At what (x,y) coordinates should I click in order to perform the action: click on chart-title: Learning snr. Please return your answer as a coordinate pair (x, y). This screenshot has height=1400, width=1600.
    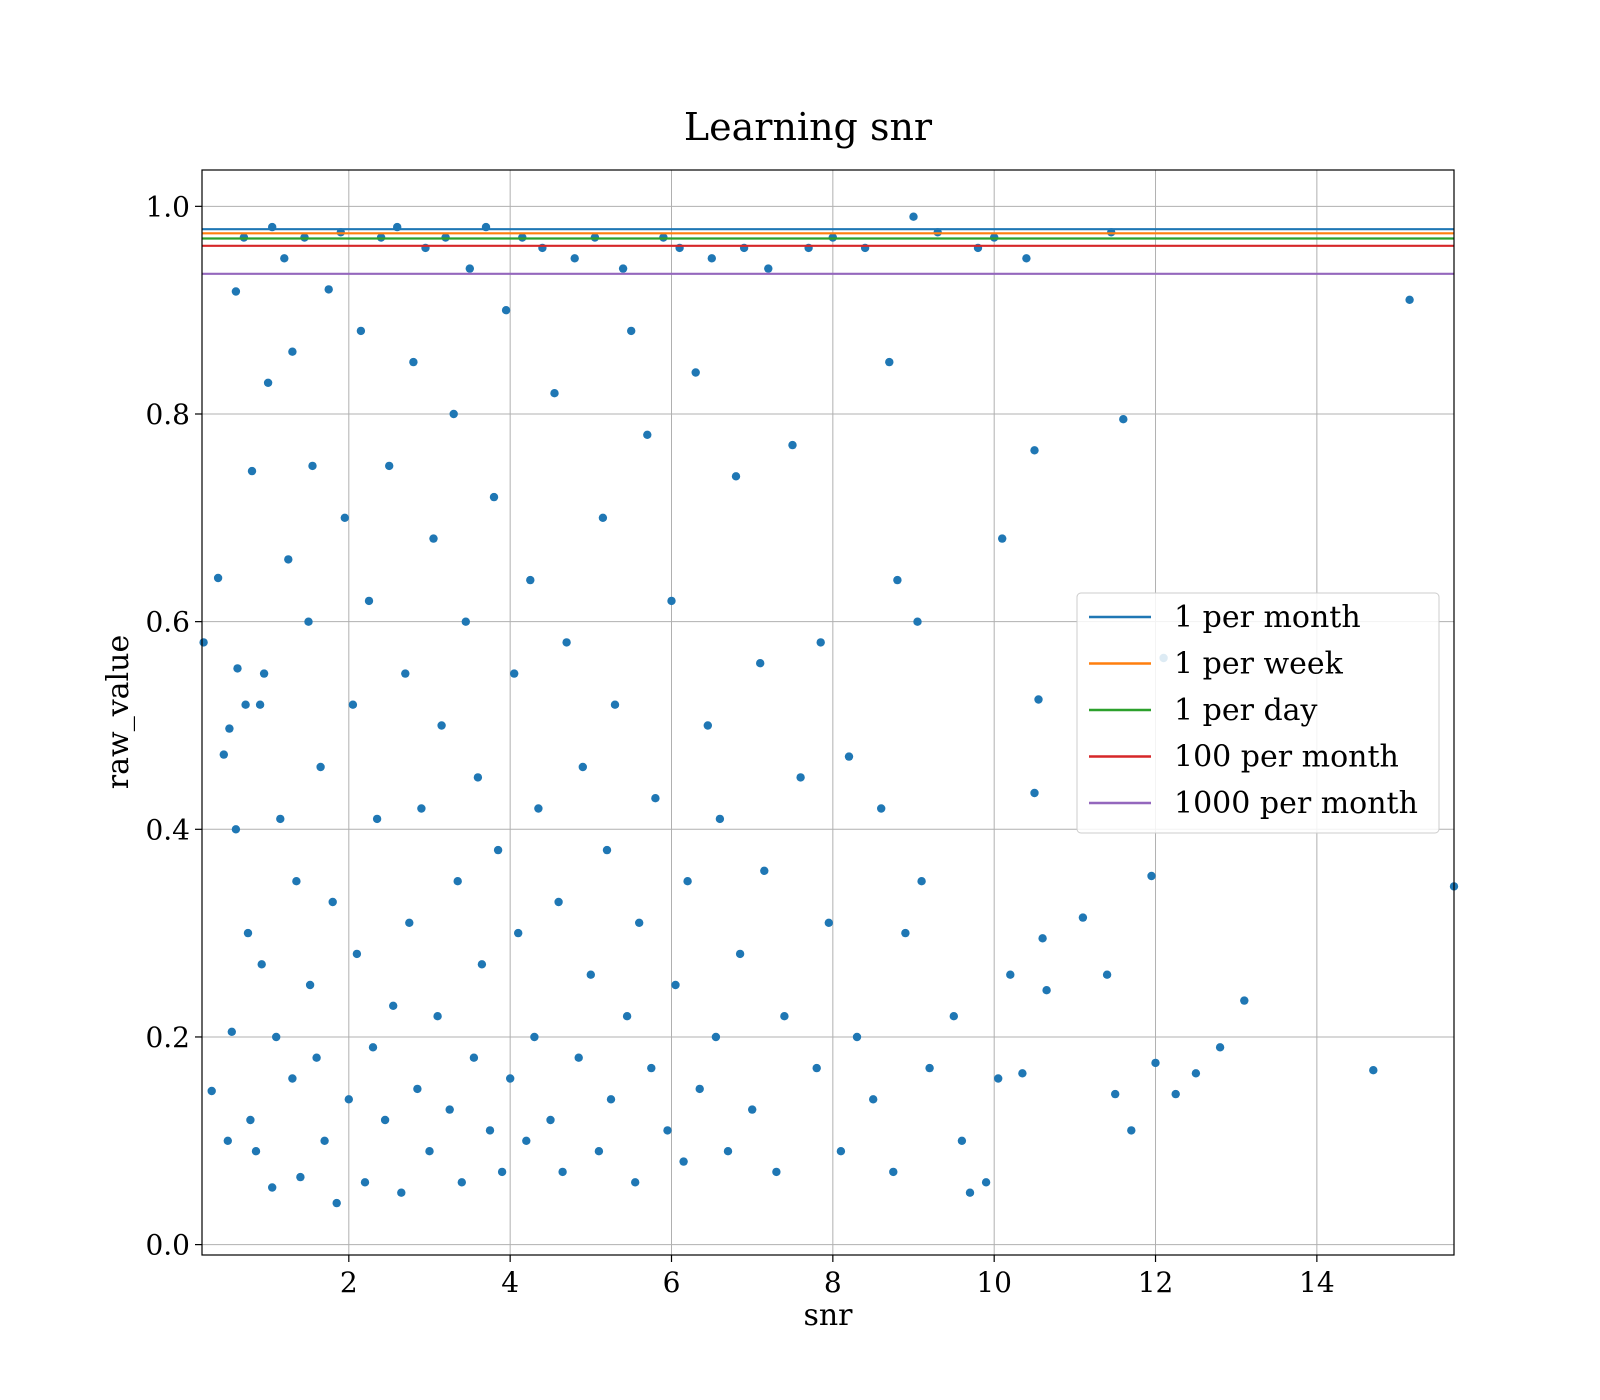
    Looking at the image, I should click on (808, 127).